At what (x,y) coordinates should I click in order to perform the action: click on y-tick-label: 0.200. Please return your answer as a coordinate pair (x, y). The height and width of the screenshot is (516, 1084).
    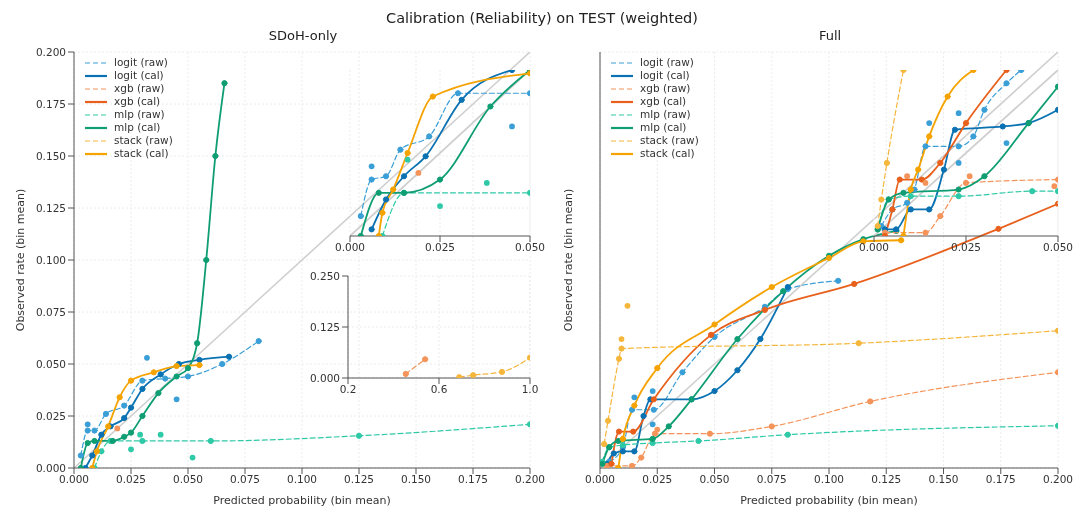
    Looking at the image, I should click on (50, 51).